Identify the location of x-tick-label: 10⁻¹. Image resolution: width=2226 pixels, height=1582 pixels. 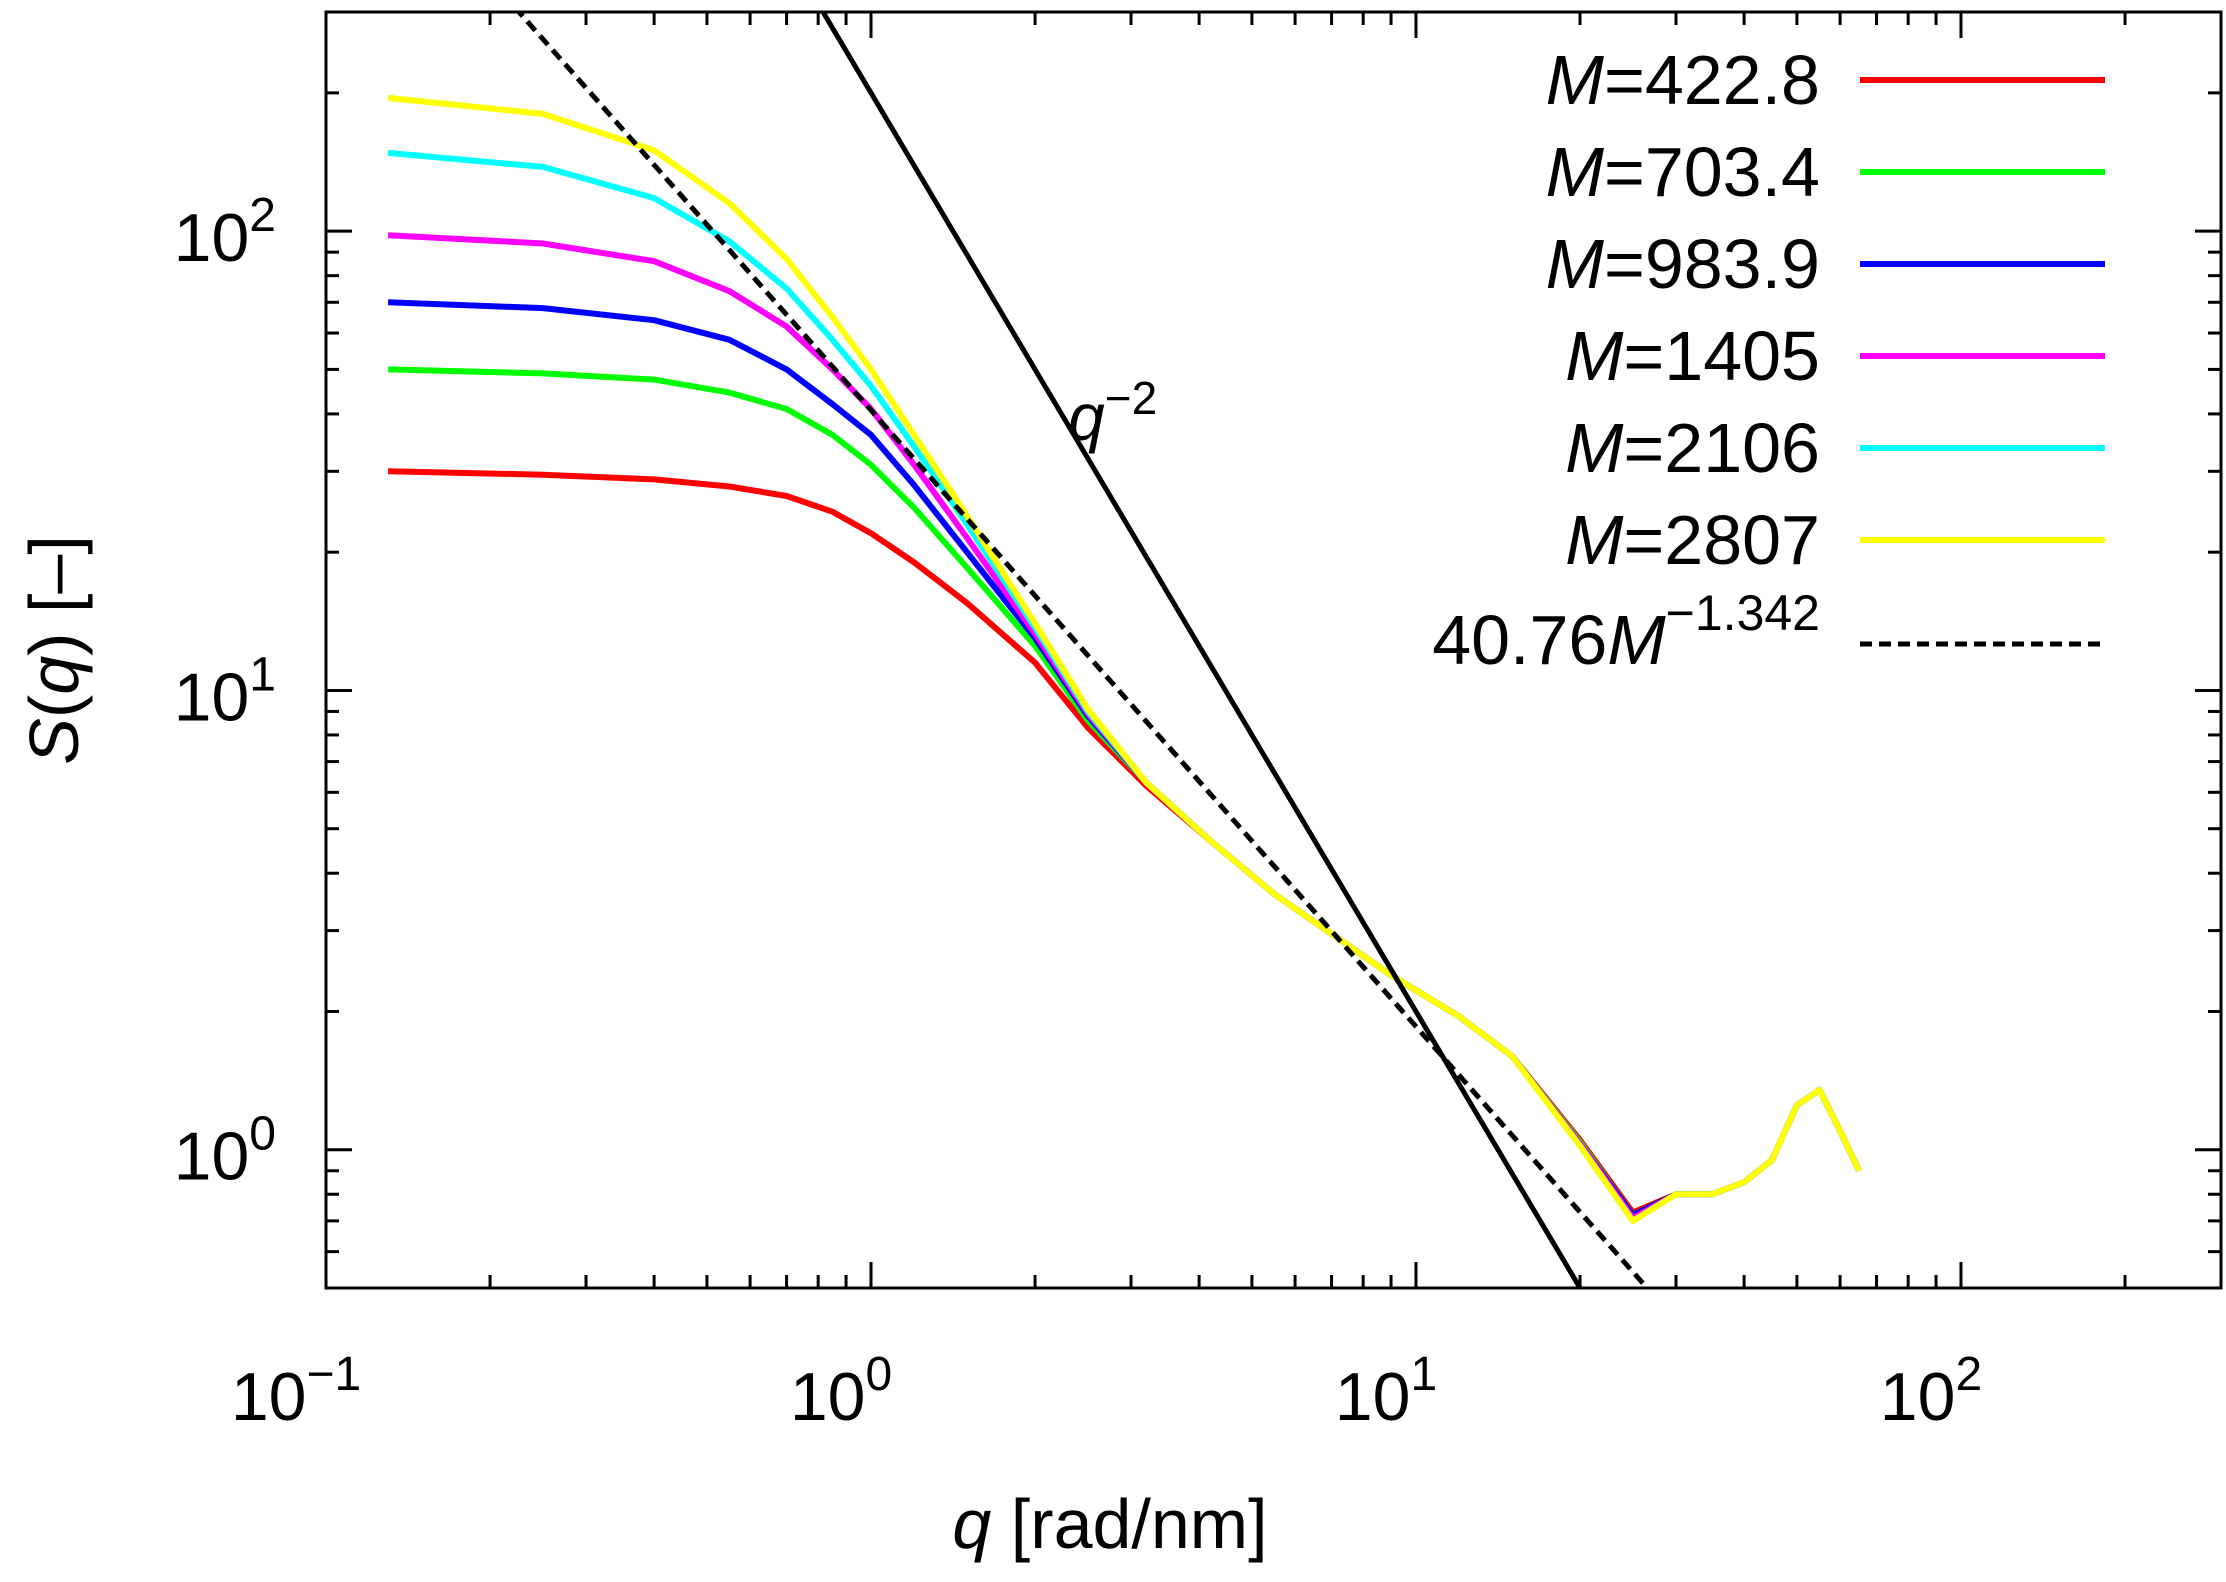
(296, 1391).